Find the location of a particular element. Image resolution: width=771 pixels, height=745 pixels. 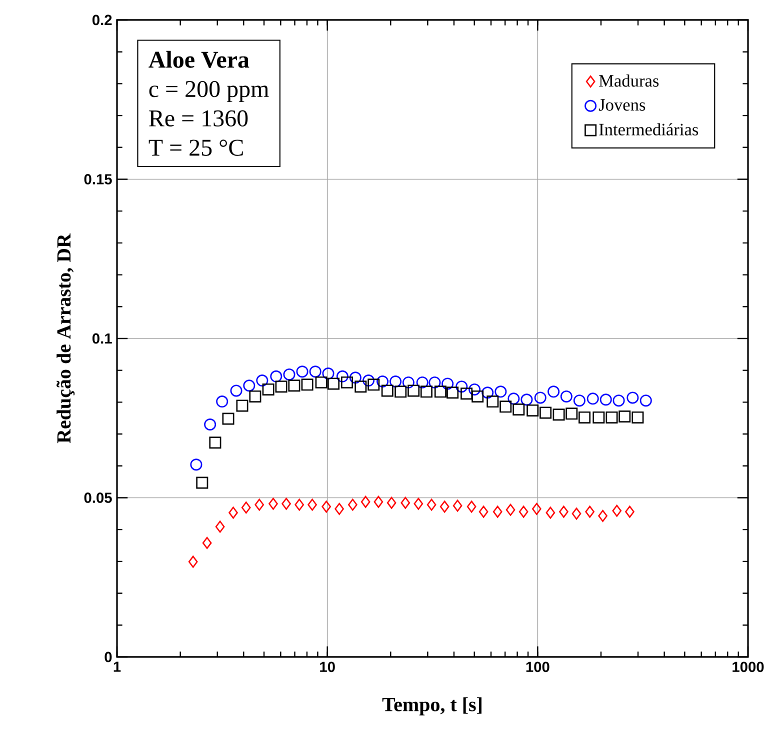

annotation: c = 200 ppm is located at coordinates (209, 91).